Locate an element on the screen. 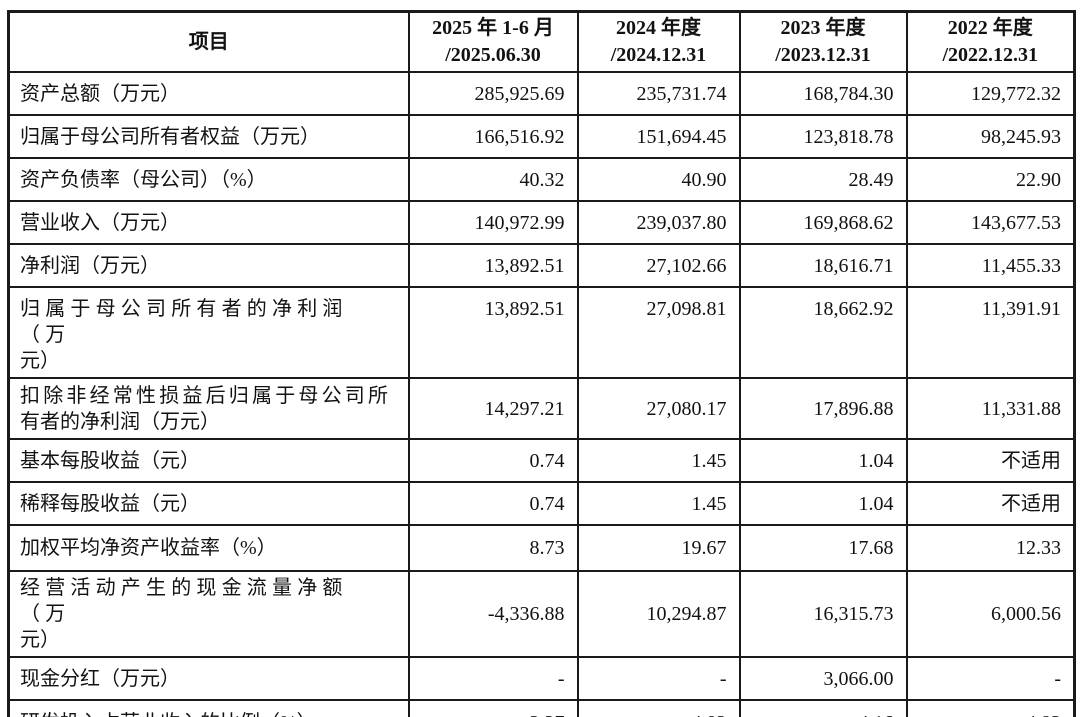  column-header-2025h1: 2025 年 1-6 月 /2025.06.30 is located at coordinates (493, 41).